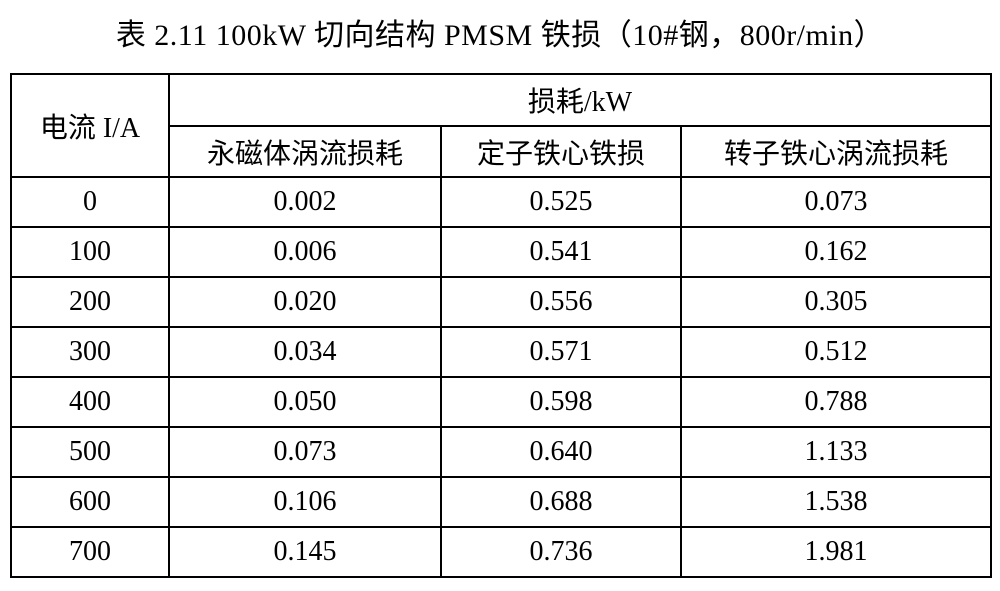  I want to click on cell-current: 700, so click(90, 552).